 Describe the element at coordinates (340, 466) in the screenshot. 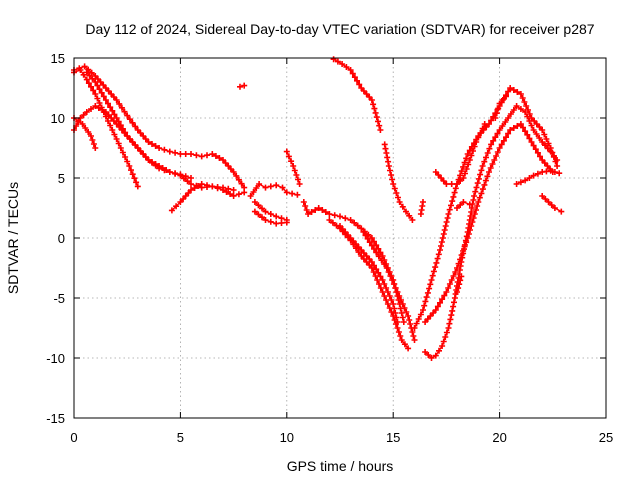

I see `x-axis-label: GPS time / hours` at that location.